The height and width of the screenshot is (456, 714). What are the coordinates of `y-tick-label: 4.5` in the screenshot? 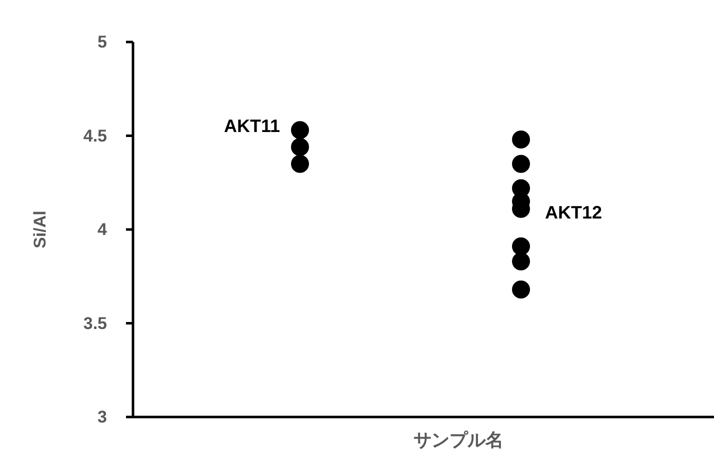 It's located at (95, 136).